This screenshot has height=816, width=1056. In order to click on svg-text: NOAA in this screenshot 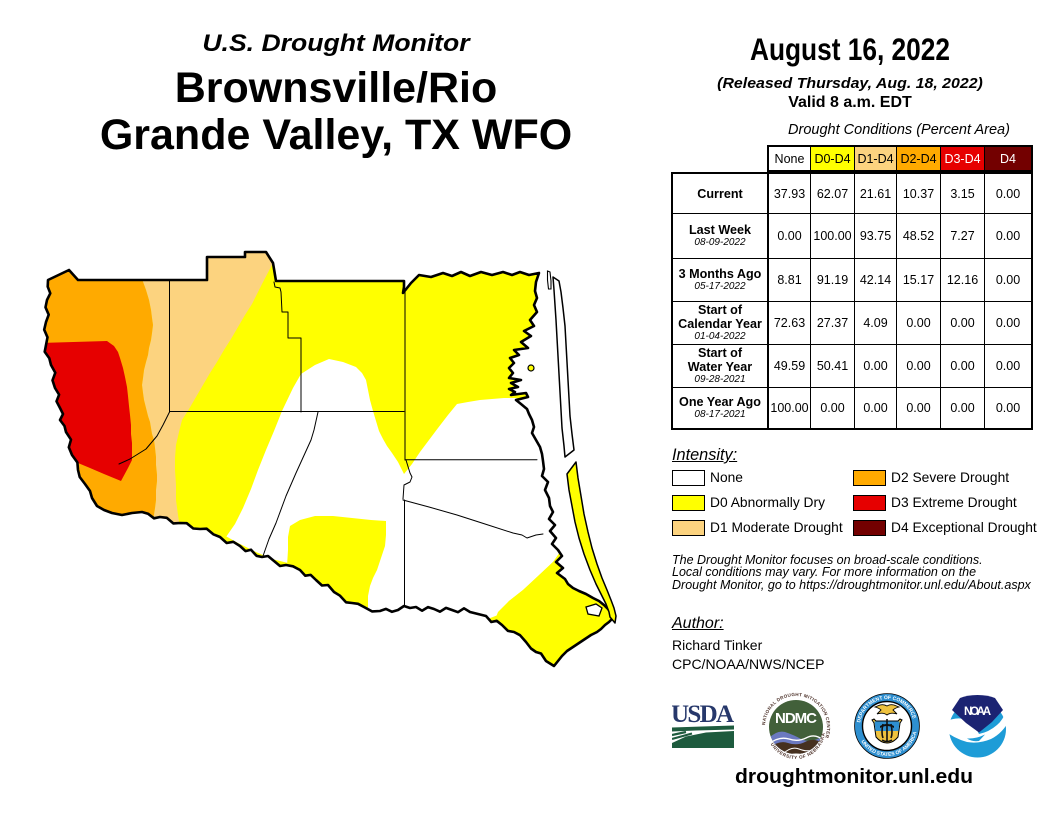, I will do `click(977, 712)`.